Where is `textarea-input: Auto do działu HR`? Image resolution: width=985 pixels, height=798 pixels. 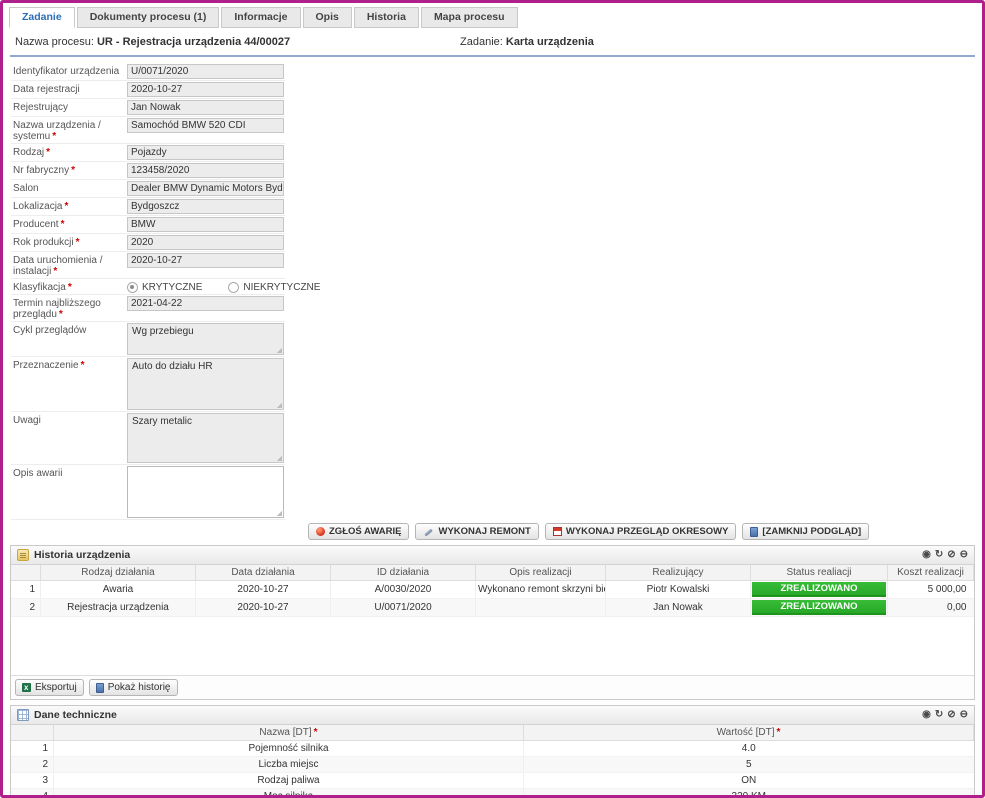
textarea-input: Auto do działu HR is located at coordinates (205, 384).